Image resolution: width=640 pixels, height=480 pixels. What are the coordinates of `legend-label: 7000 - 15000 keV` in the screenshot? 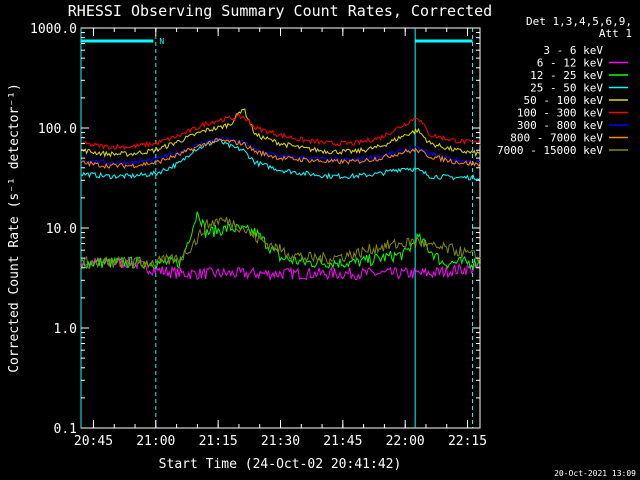 It's located at (550, 150).